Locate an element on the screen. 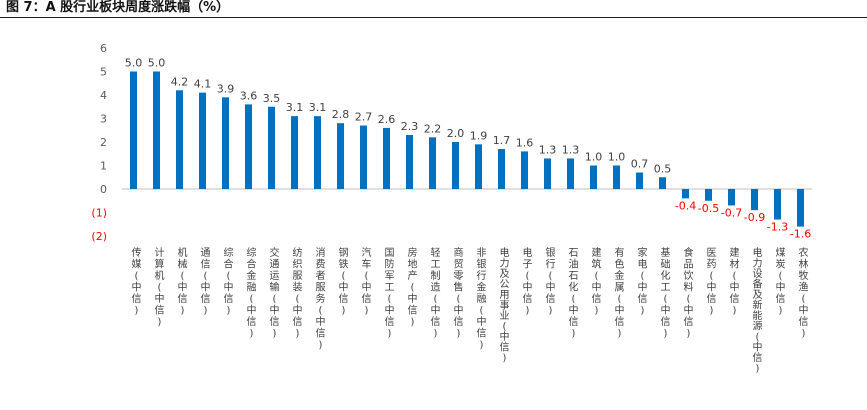 This screenshot has width=867, height=410. category-label: 通信(中信) is located at coordinates (206, 282).